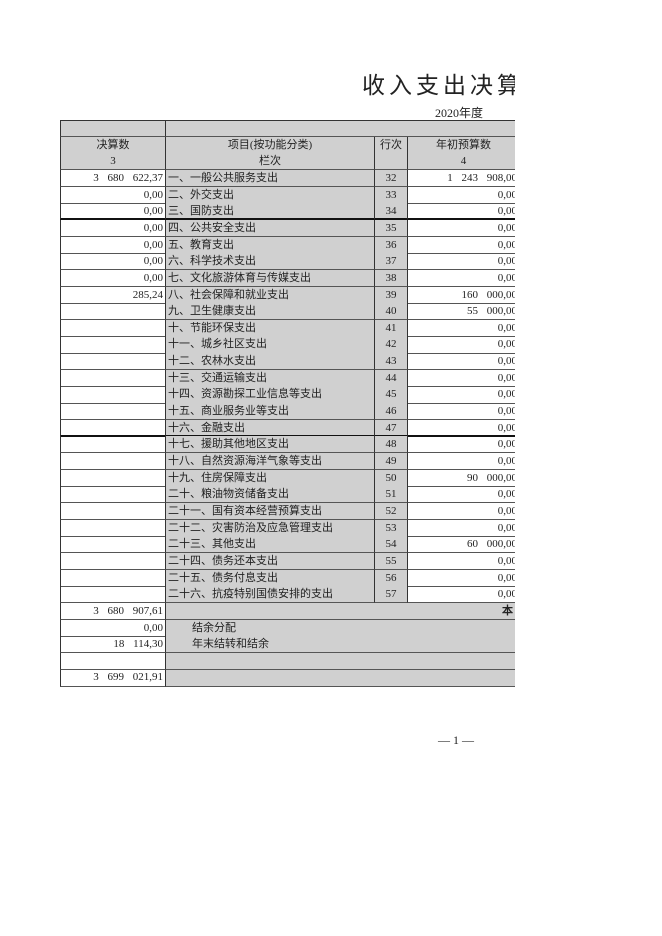 The height and width of the screenshot is (936, 662). Describe the element at coordinates (270, 561) in the screenshot. I see `item-cell: 二十四、债务还本支出` at that location.